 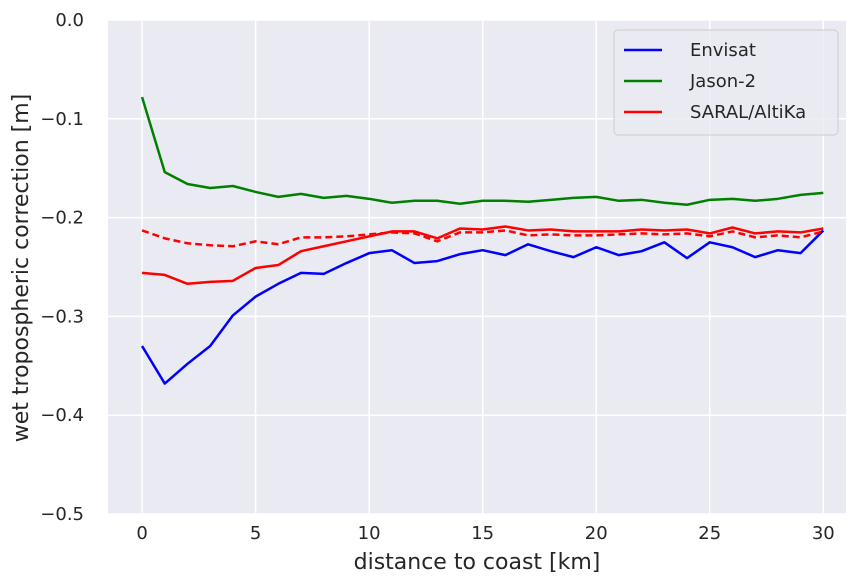 I want to click on x-tick-label: 20, so click(x=596, y=533).